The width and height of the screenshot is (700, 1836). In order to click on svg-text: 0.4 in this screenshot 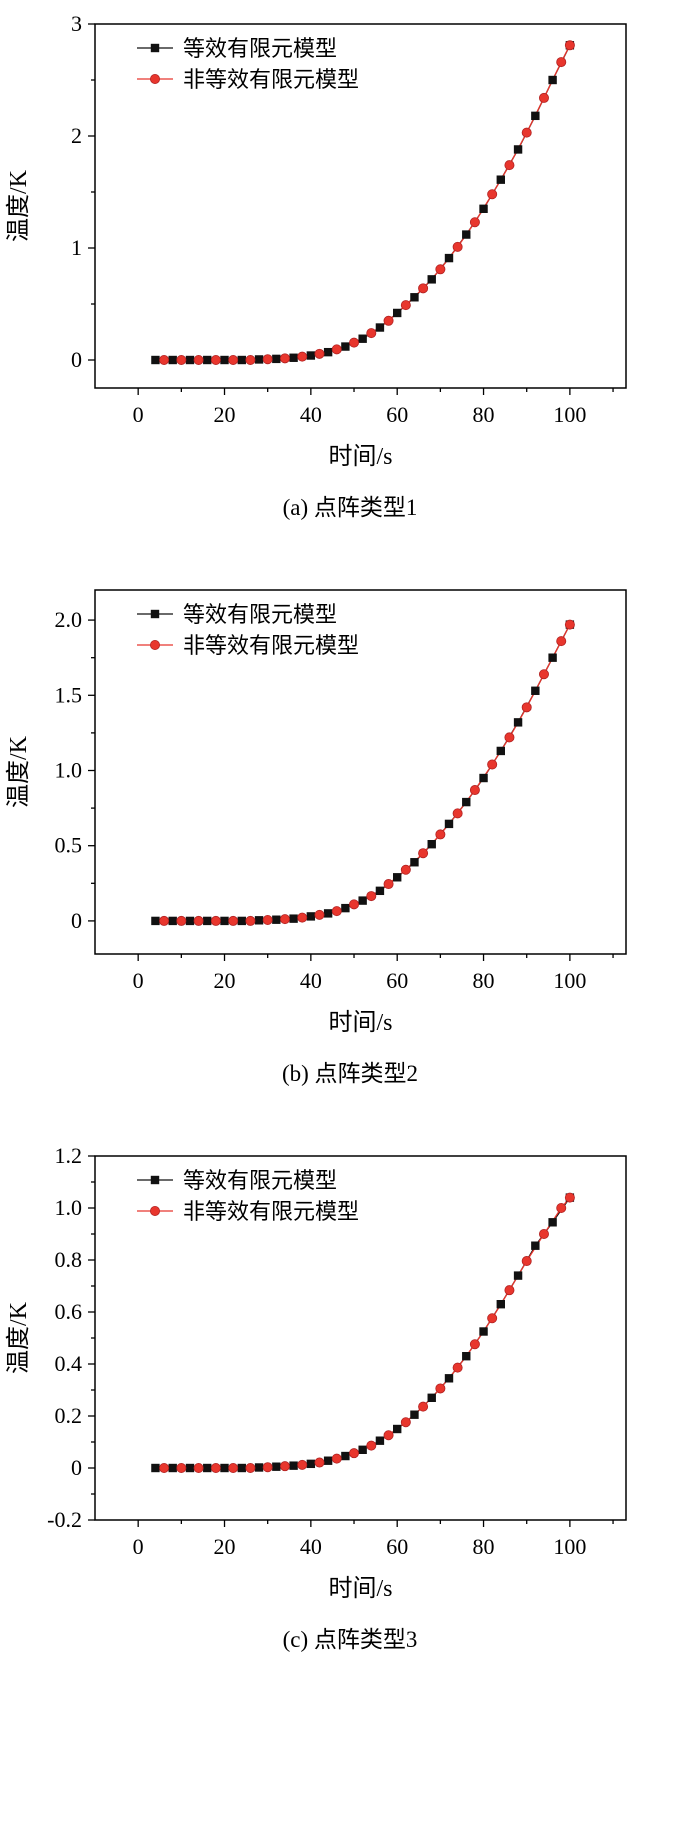, I will do `click(69, 1363)`.